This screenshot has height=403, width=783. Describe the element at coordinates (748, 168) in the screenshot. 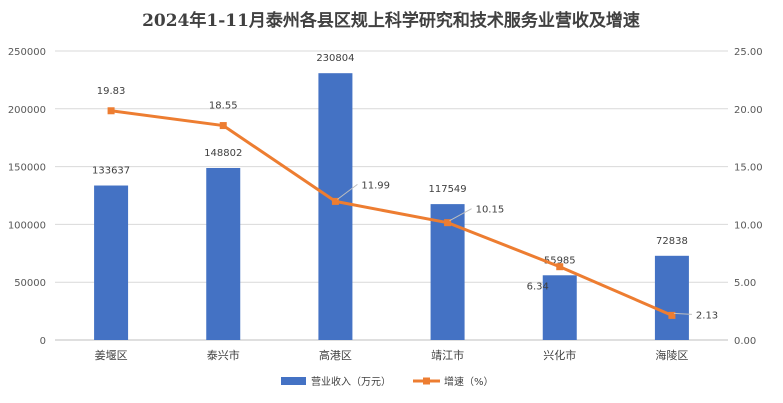

I see `y-right-tick-label: 15.00` at that location.